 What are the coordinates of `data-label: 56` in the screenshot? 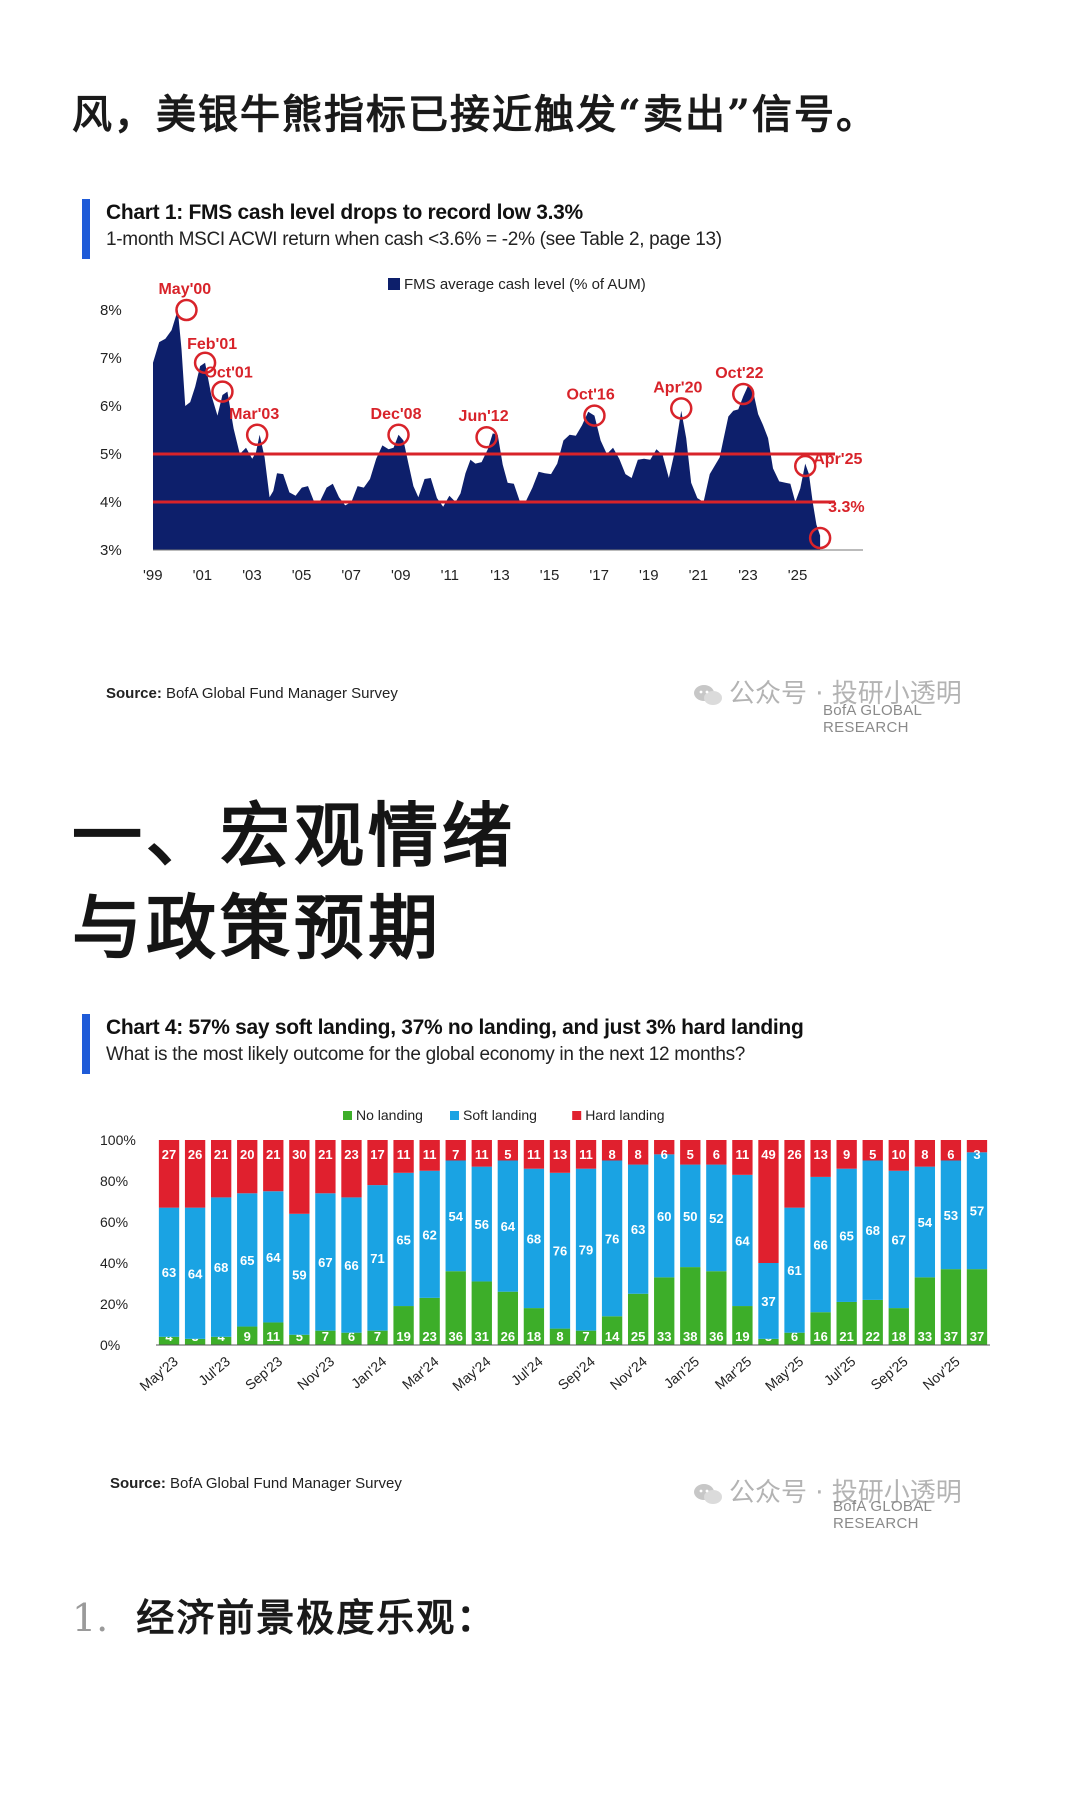 It's located at (482, 1224).